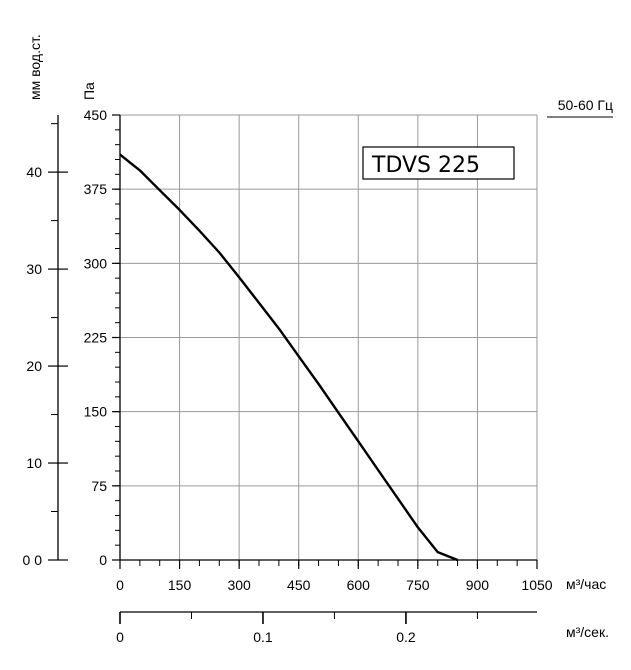  What do you see at coordinates (34, 172) in the screenshot?
I see `y2-tick-label: 40` at bounding box center [34, 172].